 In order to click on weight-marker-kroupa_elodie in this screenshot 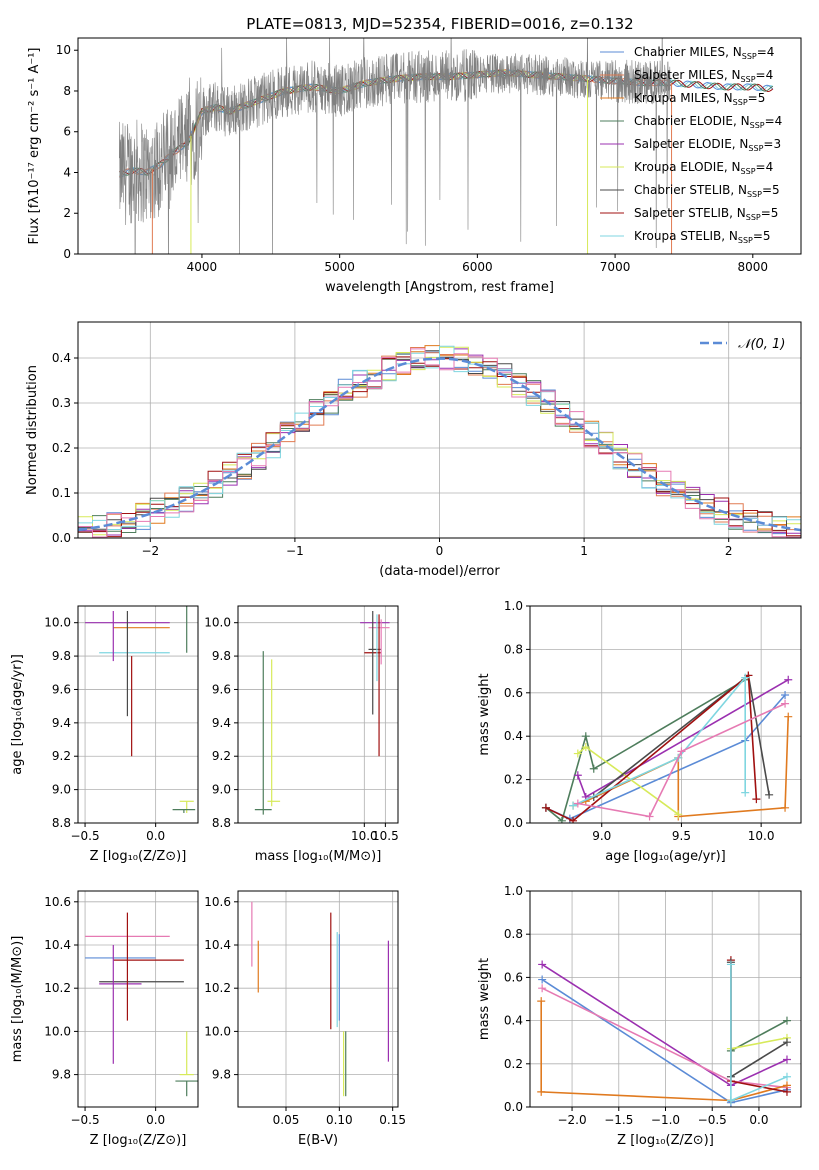, I will do `click(678, 814)`.